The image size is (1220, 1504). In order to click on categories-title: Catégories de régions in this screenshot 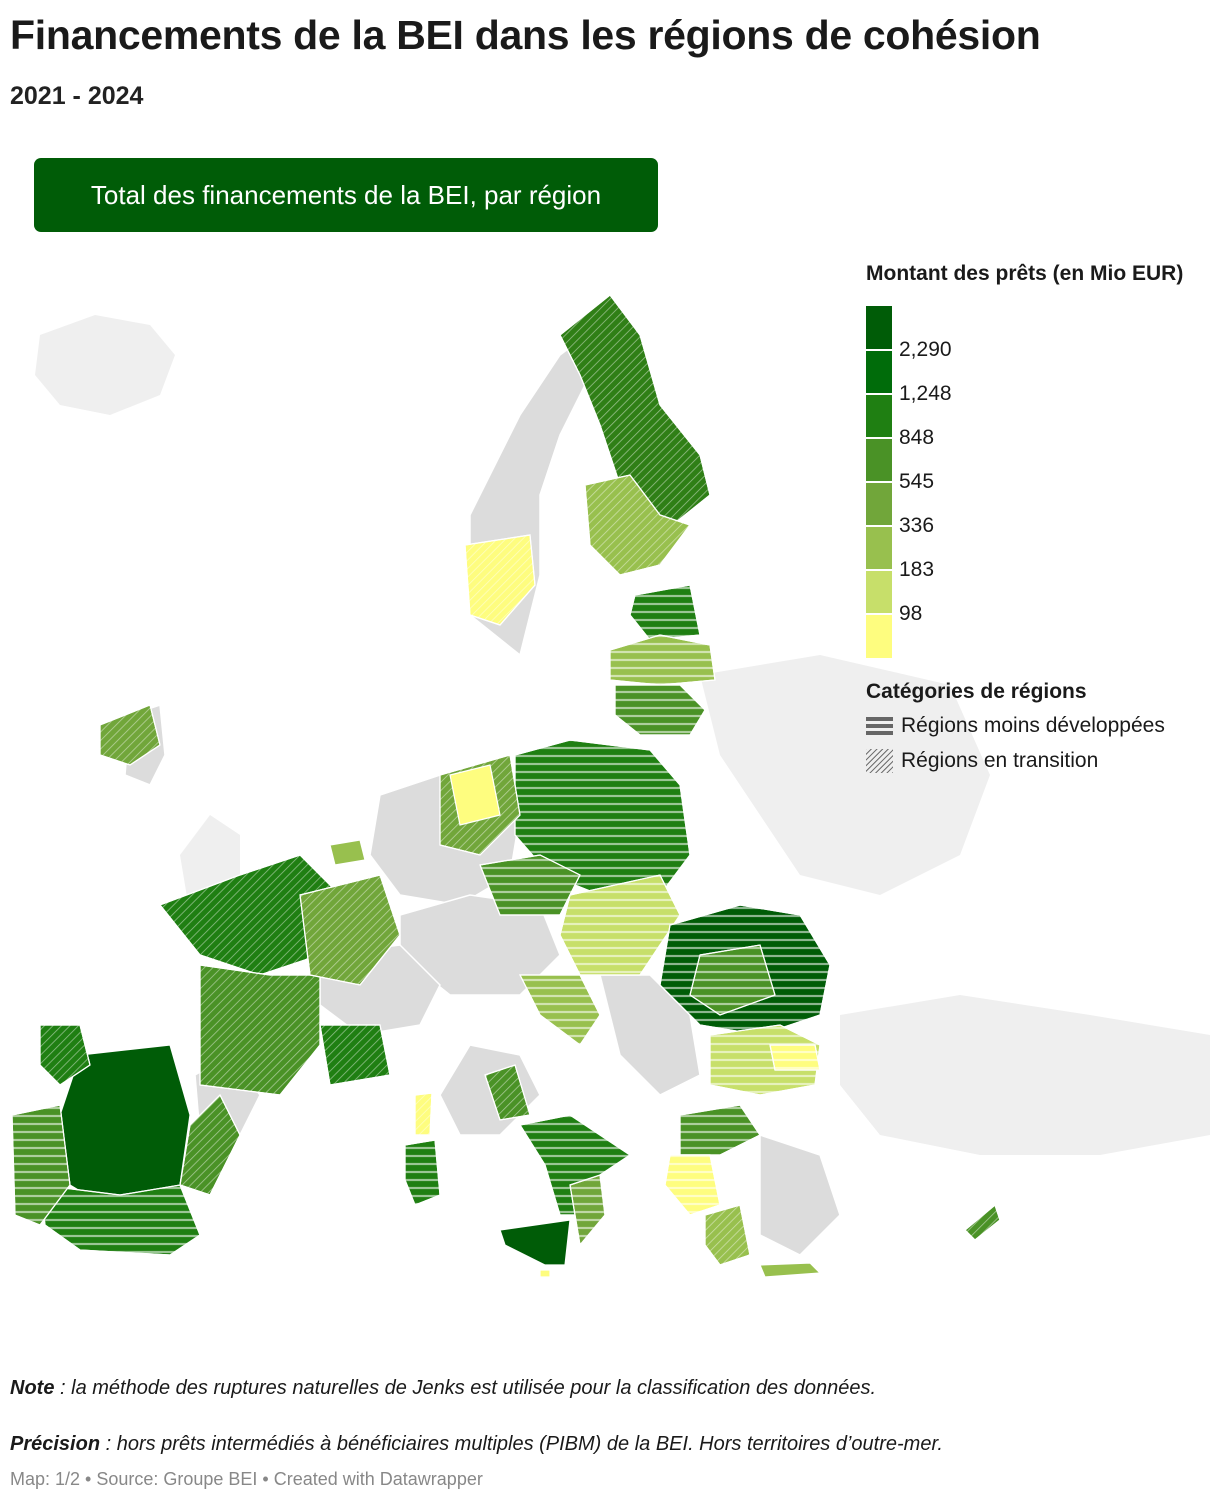, I will do `click(976, 691)`.